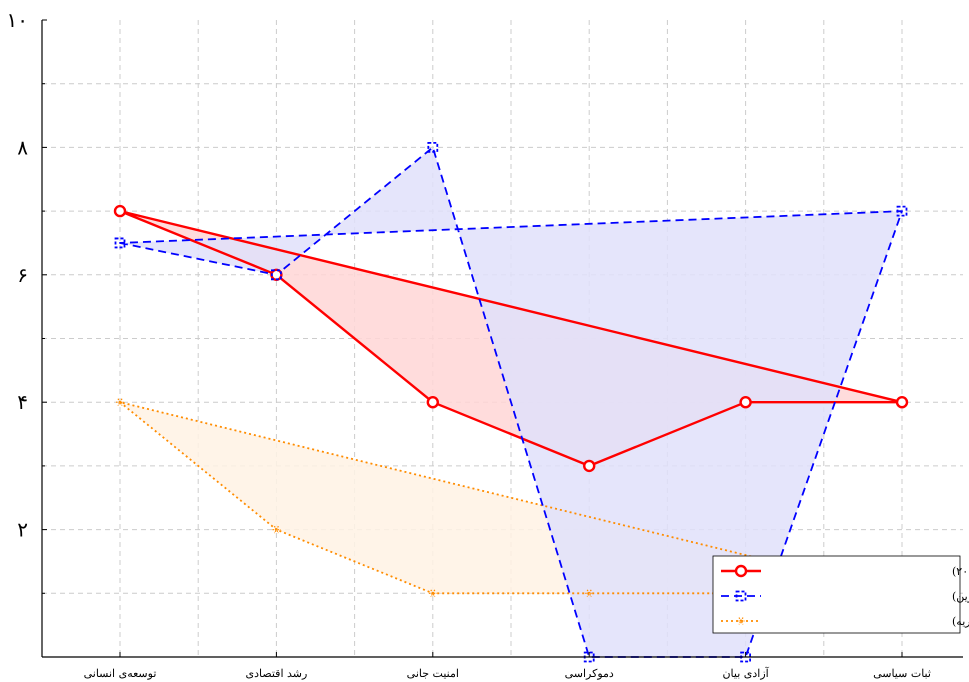  I want to click on legend-label: سناریوی ۳ (ترکمنستان - محتمل‌ترین), so click(960, 596).